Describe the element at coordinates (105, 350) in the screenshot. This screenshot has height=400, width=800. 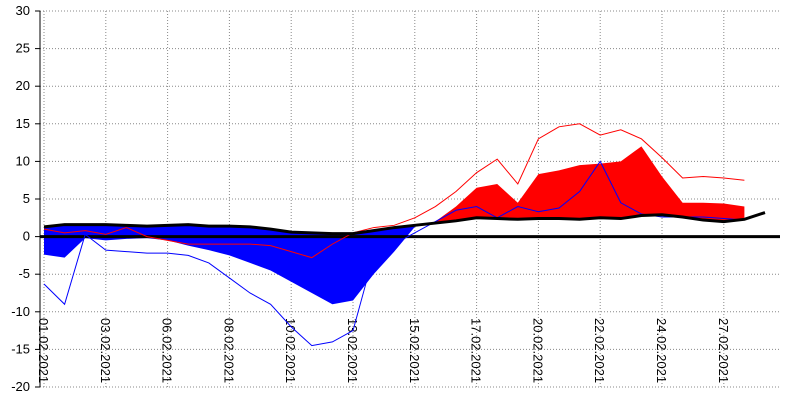
I see `x-tick-label: 03.02.2021` at that location.